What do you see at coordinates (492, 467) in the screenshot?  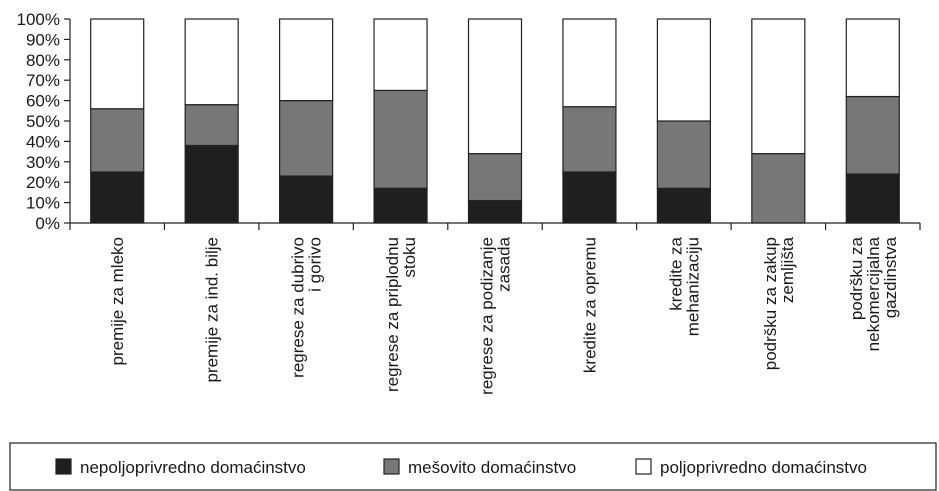 I see `legend-label-2: mešovito domaćinstvo` at bounding box center [492, 467].